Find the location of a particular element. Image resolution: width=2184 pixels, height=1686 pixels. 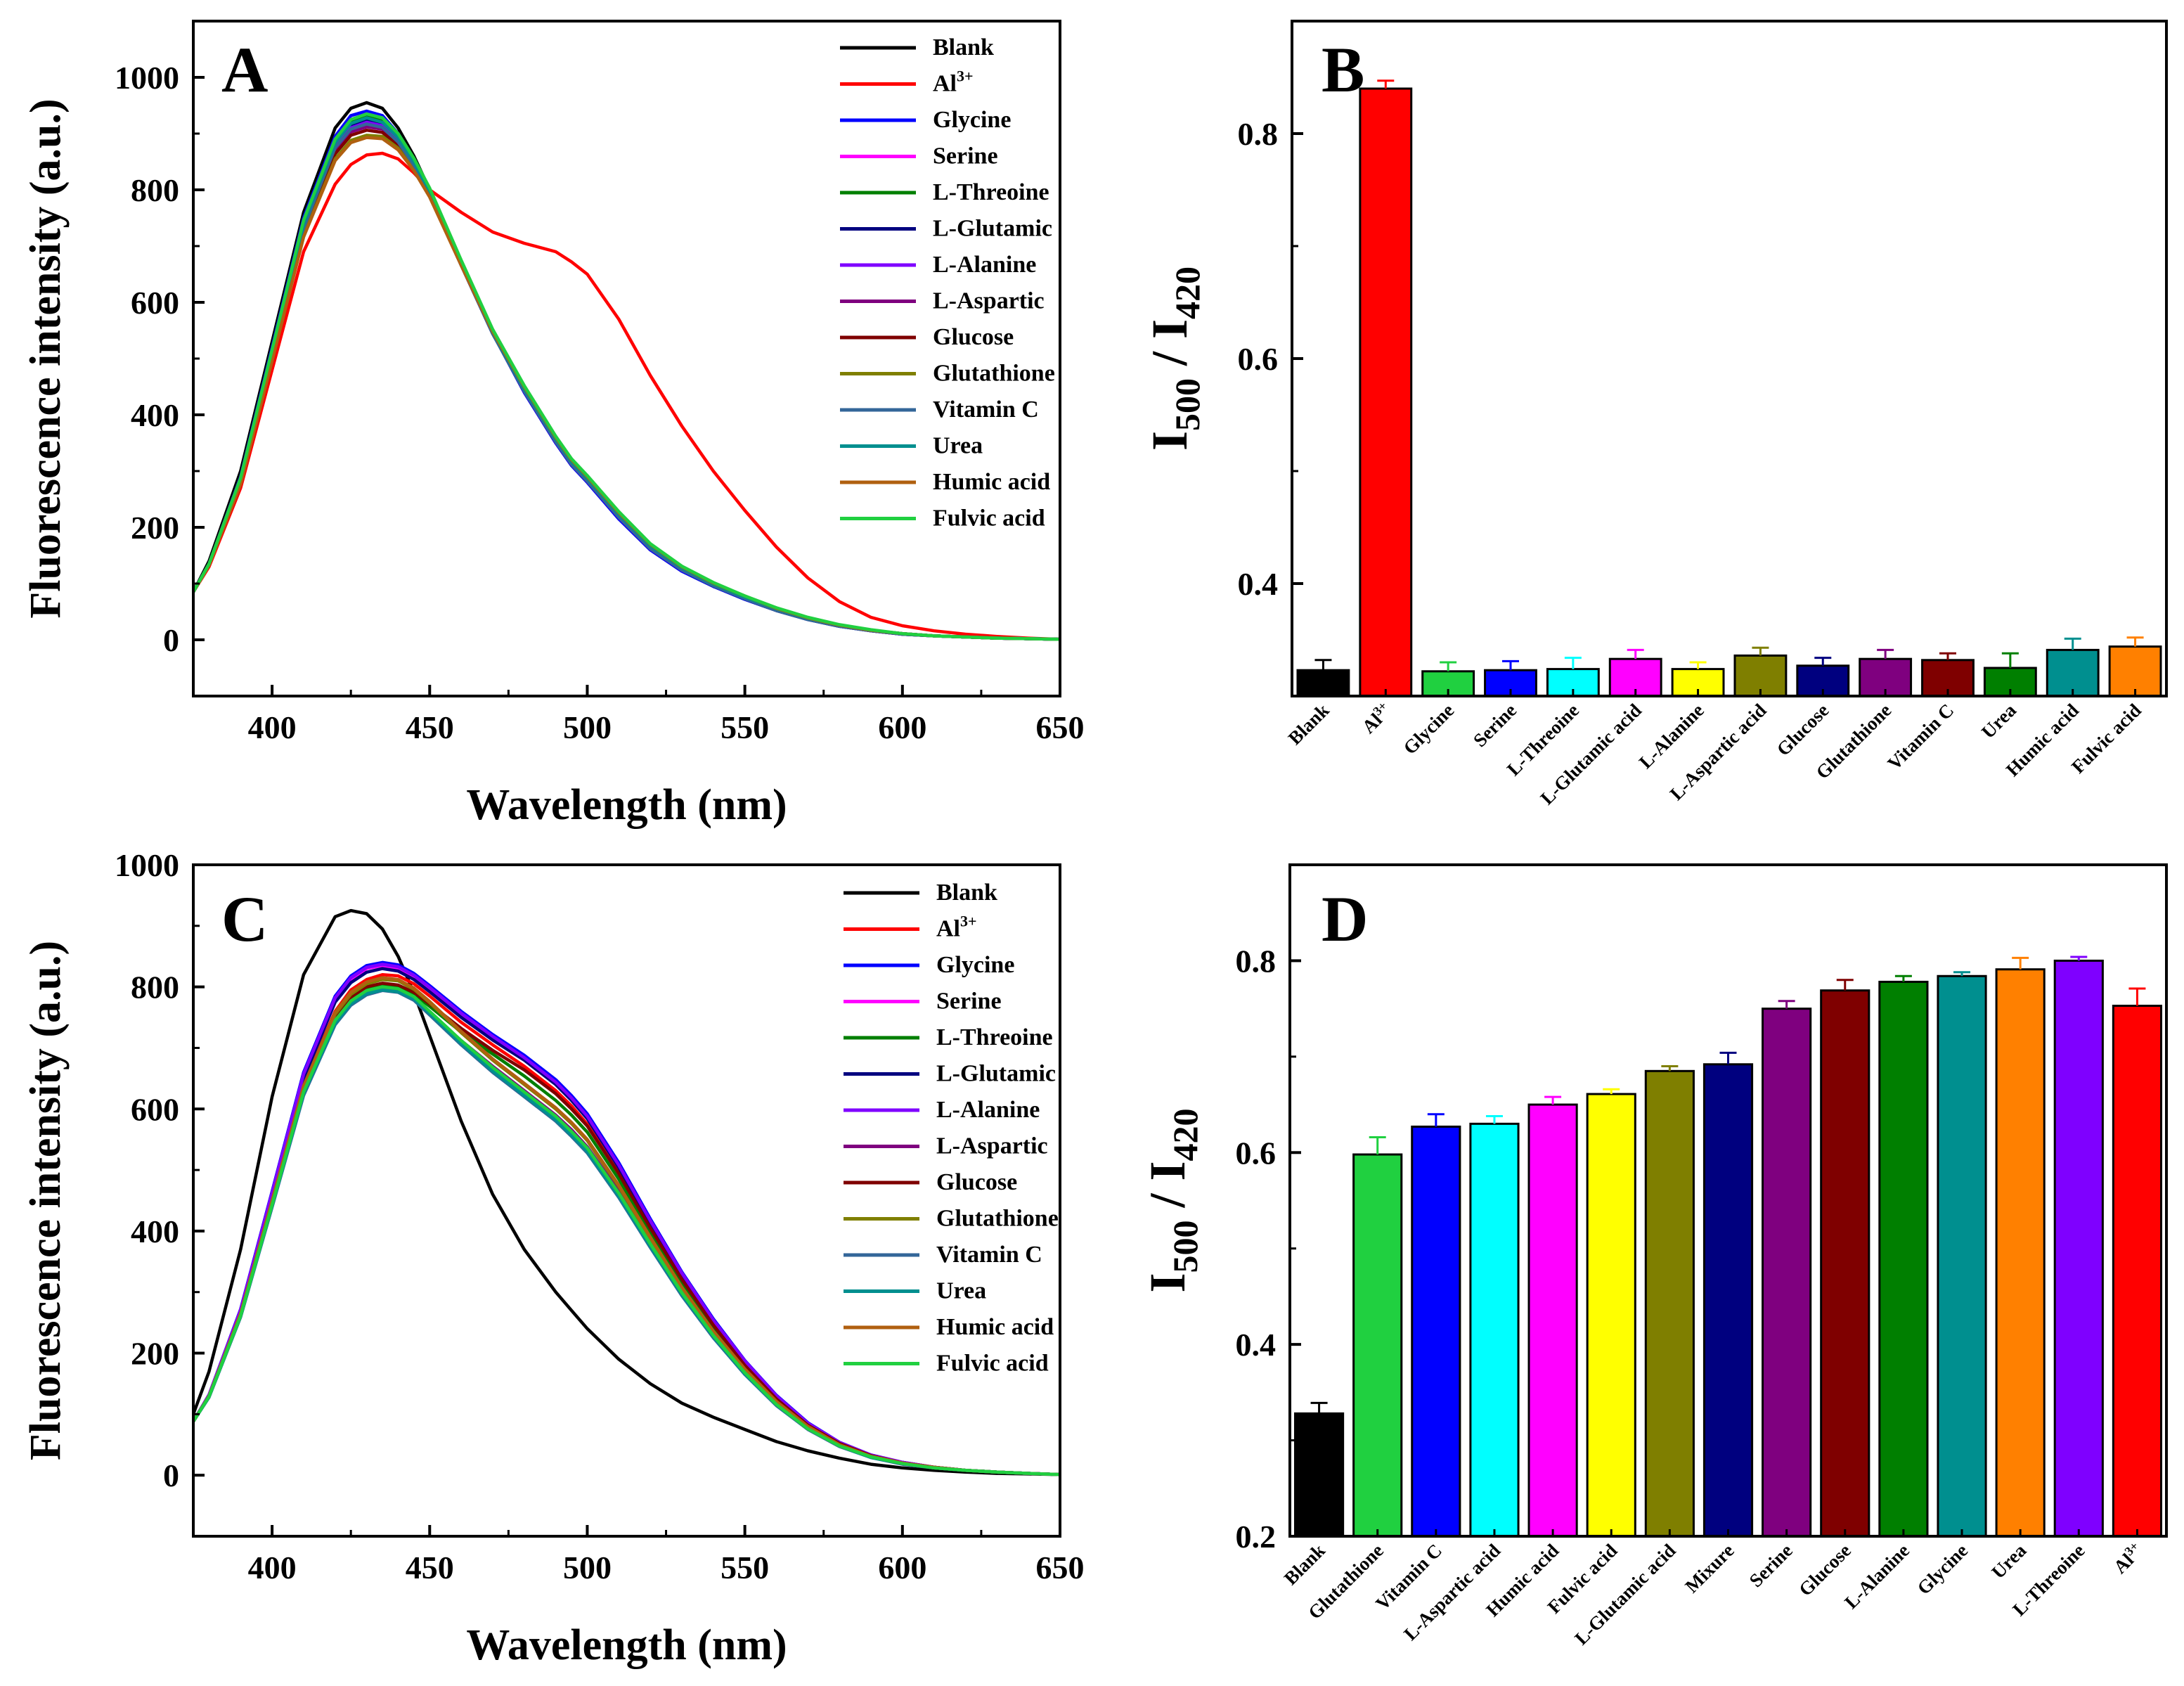

series-a-fulvic-acid is located at coordinates (626, 376).